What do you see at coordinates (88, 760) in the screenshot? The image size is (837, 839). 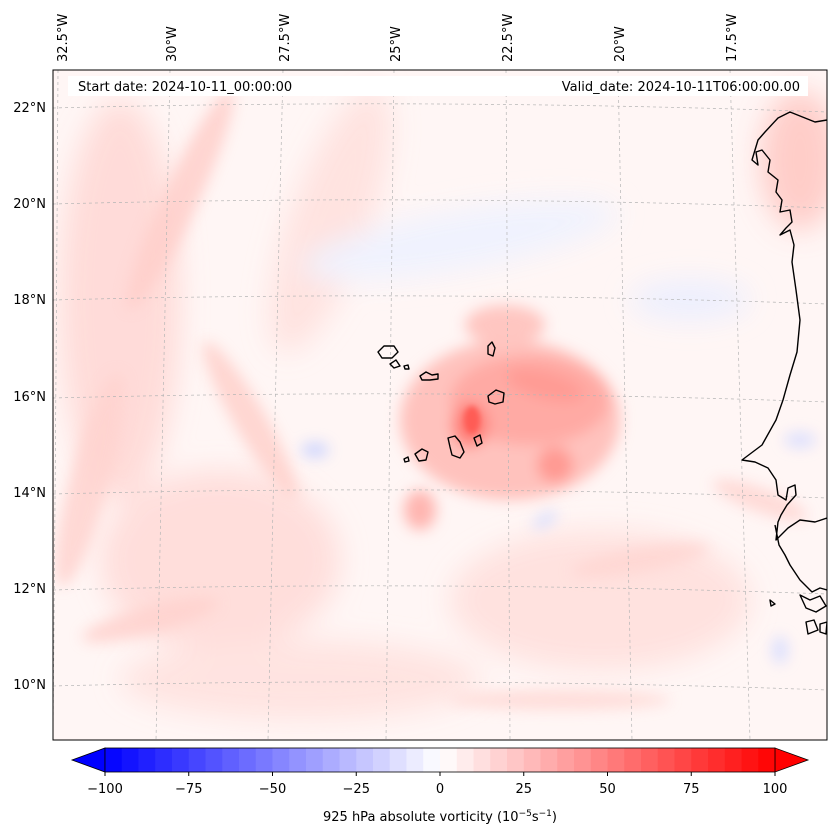 I see `colorbar-extend-min` at bounding box center [88, 760].